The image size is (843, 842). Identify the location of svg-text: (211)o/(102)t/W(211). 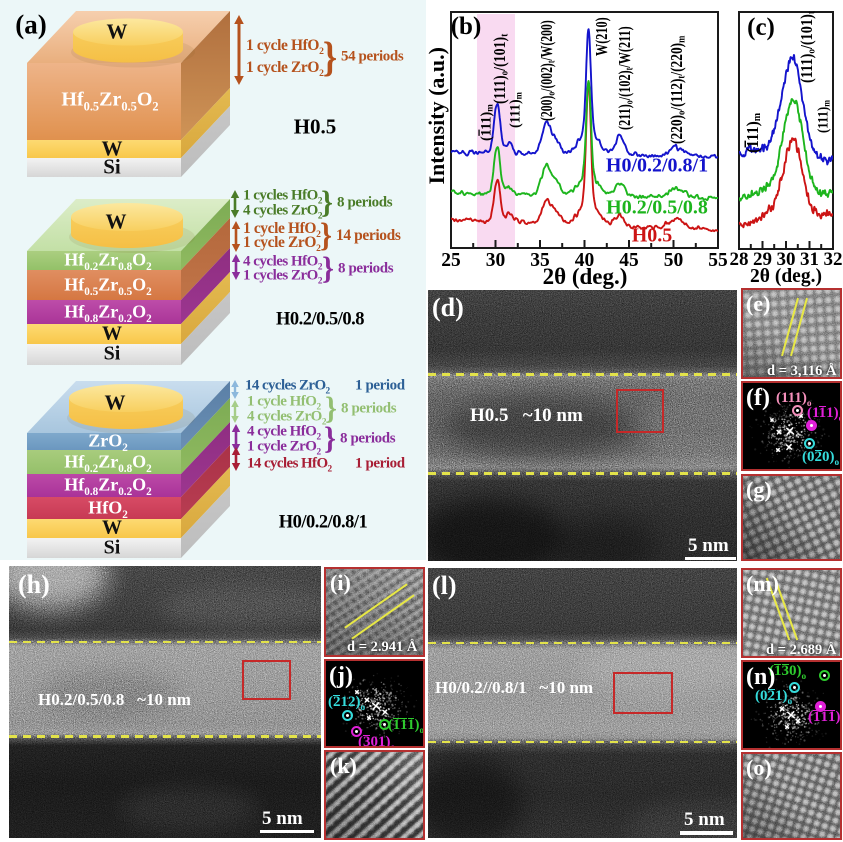
(626, 78).